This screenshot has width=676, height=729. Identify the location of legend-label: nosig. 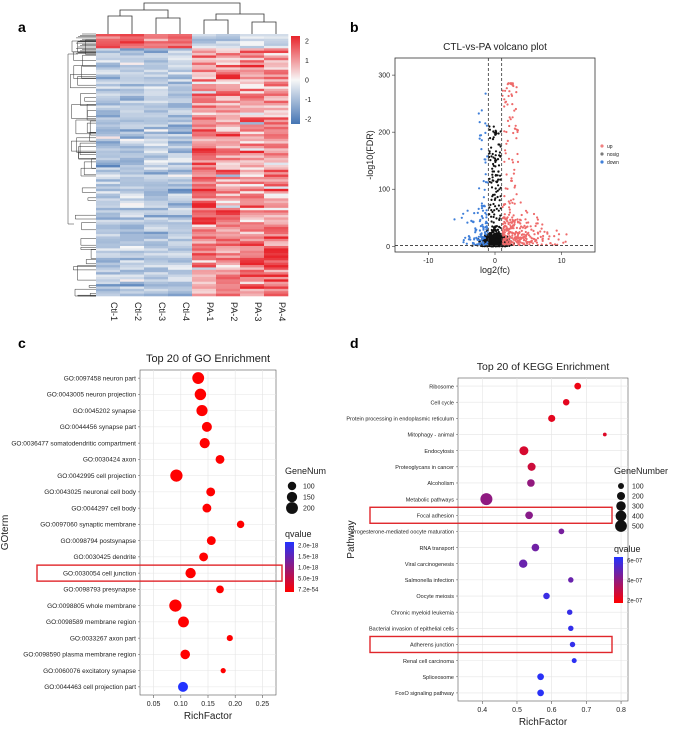
(613, 155).